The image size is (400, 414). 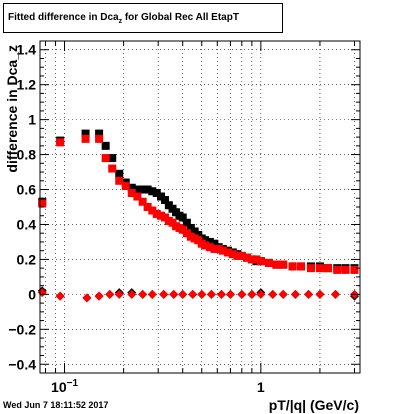 What do you see at coordinates (27, 50) in the screenshot?
I see `y-tick-label: 1.4` at bounding box center [27, 50].